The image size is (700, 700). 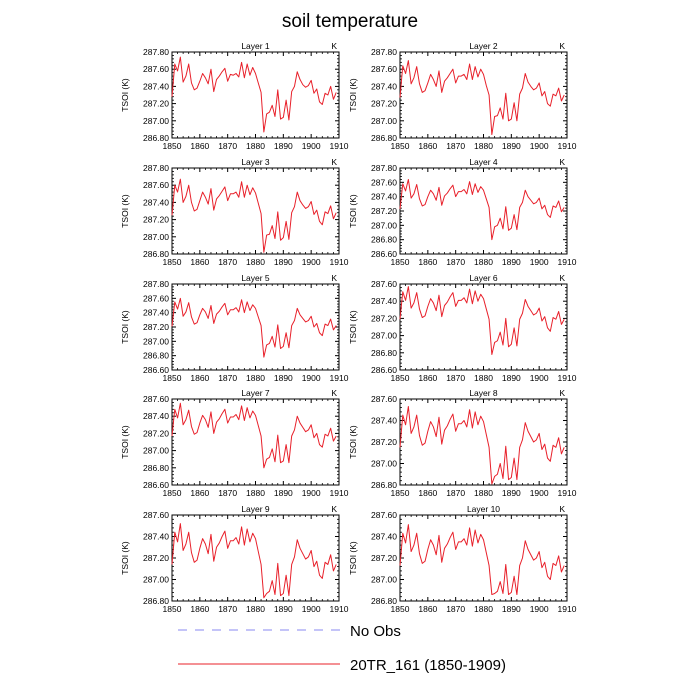 I want to click on panel-title: Layer 4, so click(x=483, y=162).